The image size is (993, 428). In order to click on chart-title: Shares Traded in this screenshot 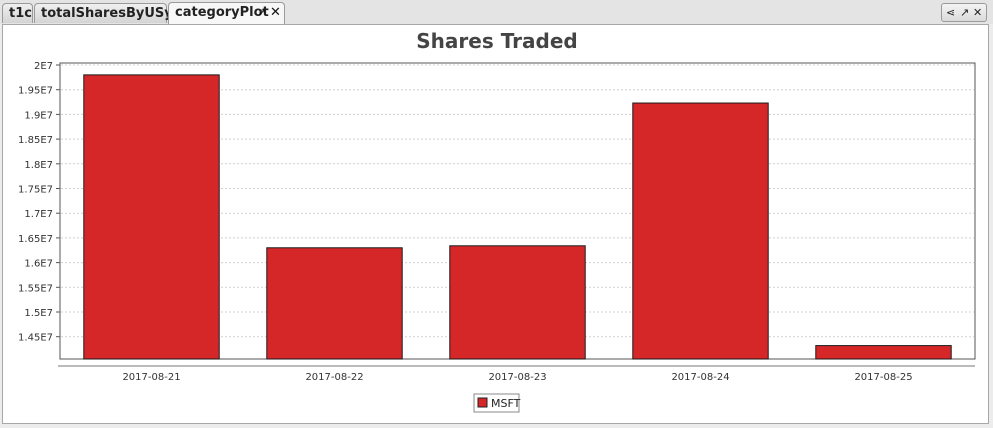, I will do `click(496, 41)`.